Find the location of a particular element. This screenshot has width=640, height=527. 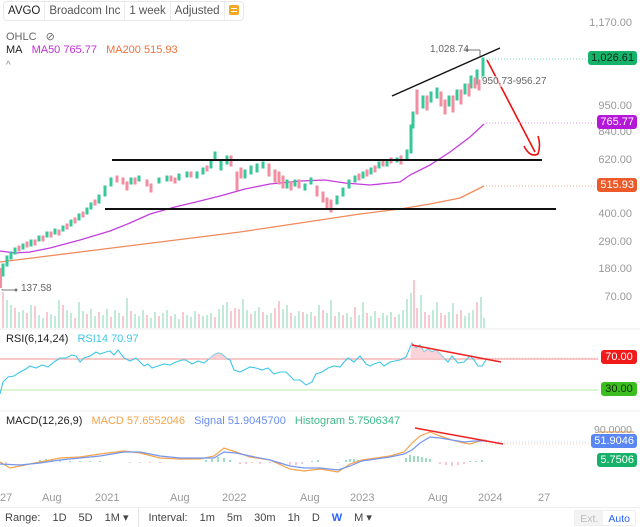

interval-5m-button: 5m is located at coordinates (234, 517).